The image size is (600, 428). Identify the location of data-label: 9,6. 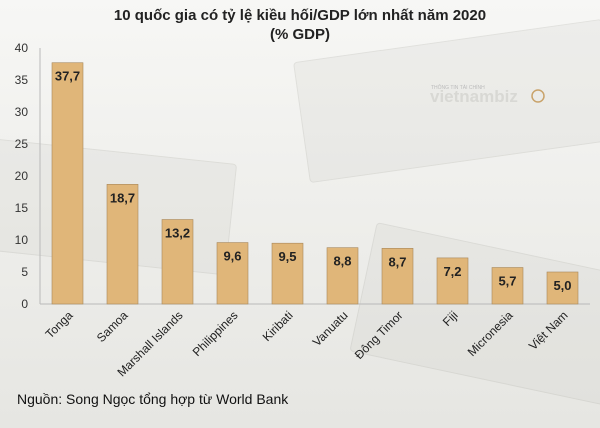
(232, 256).